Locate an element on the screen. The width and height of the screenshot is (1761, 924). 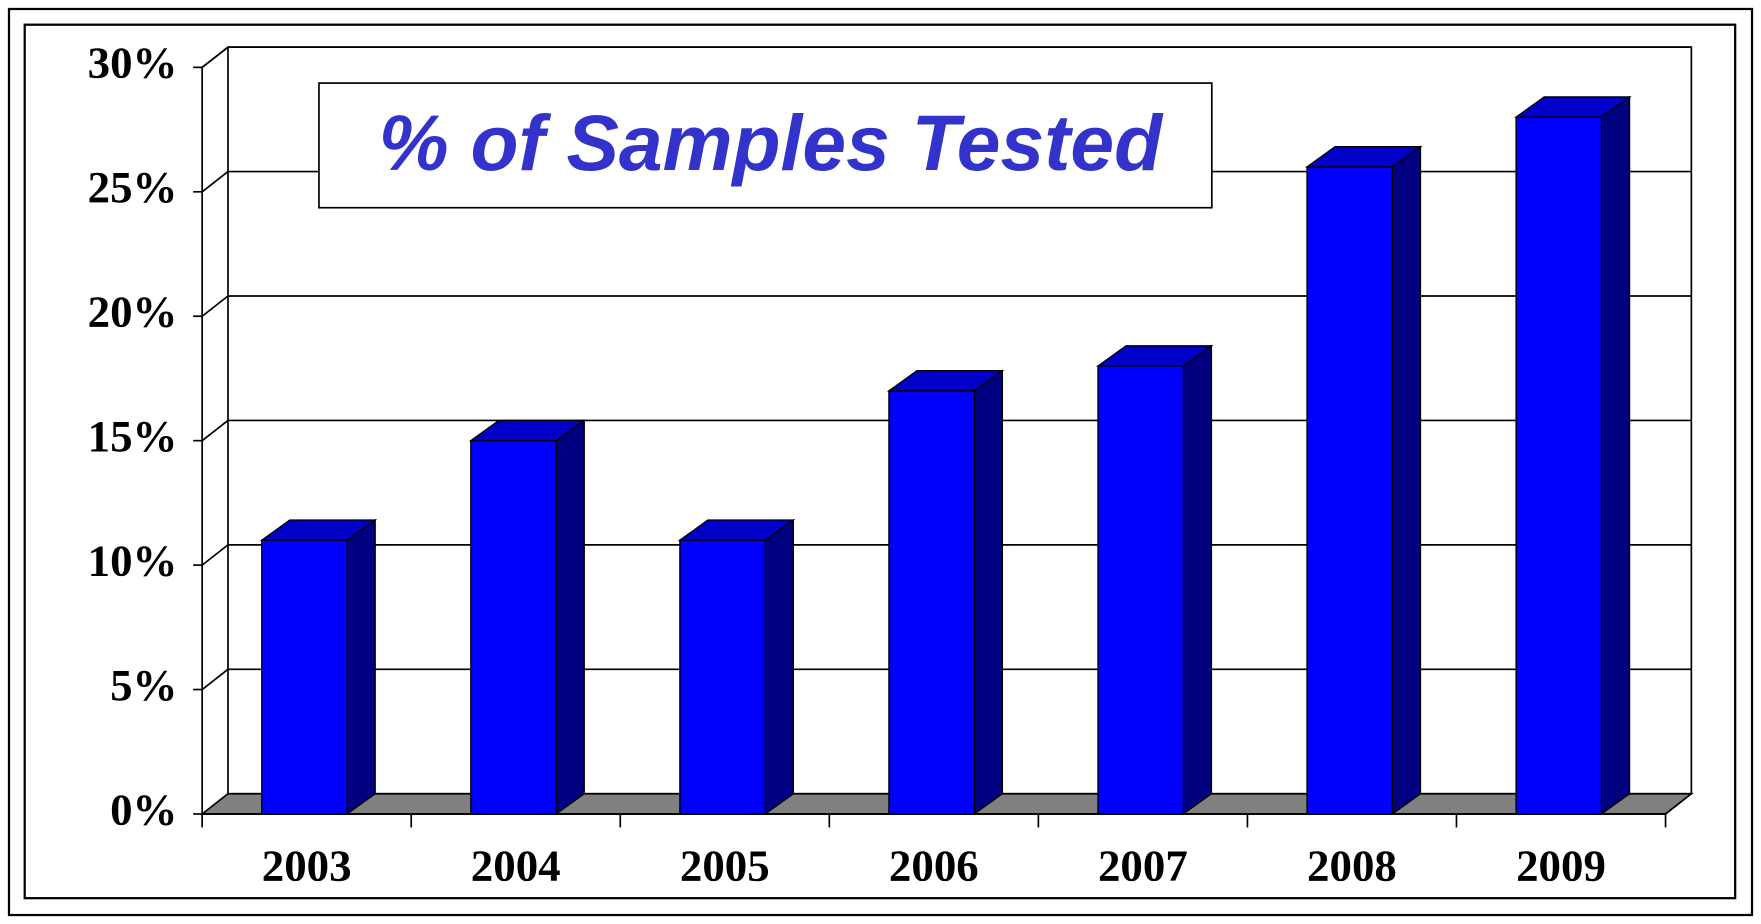
x-tick-label: 2006 is located at coordinates (934, 865).